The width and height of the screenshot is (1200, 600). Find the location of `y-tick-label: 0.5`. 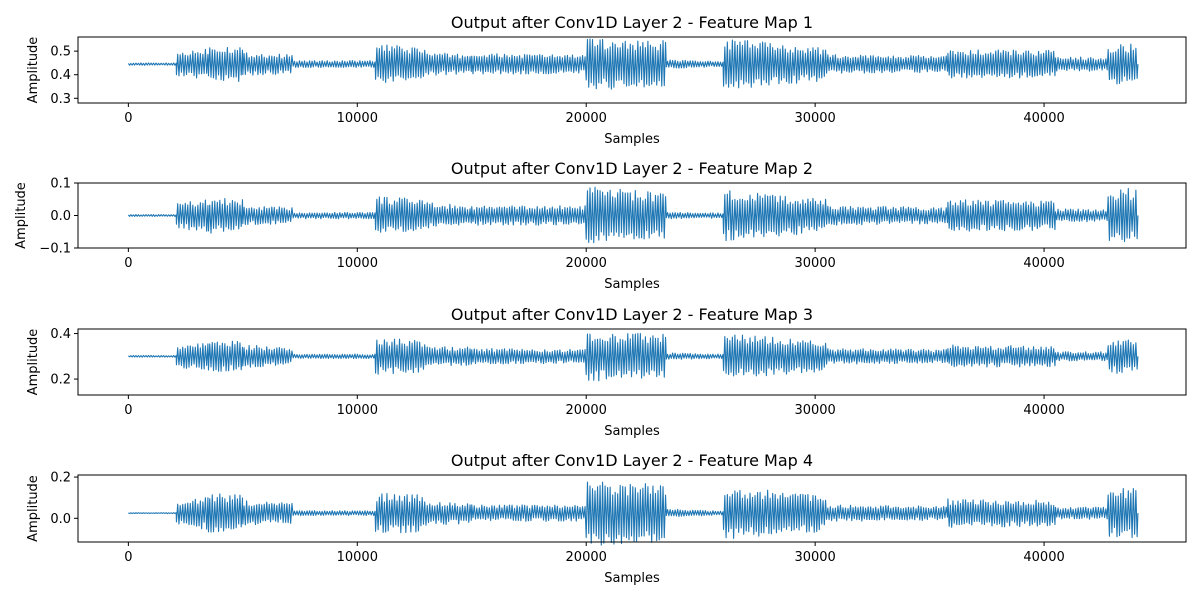

y-tick-label: 0.5 is located at coordinates (60, 52).